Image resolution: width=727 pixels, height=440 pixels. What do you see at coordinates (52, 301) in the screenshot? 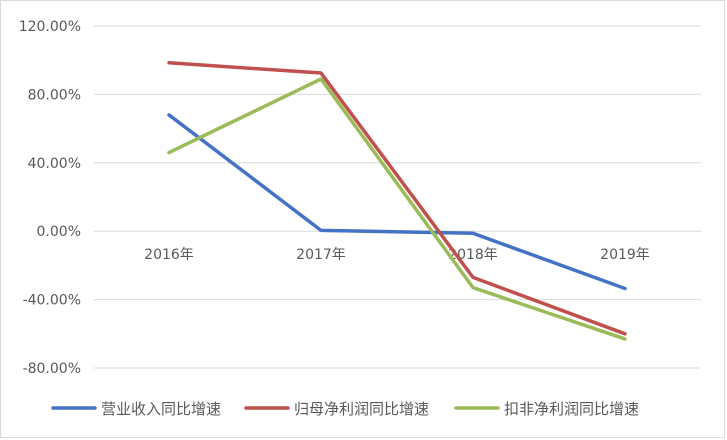
I see `y-tick-label: -40.00%` at bounding box center [52, 301].